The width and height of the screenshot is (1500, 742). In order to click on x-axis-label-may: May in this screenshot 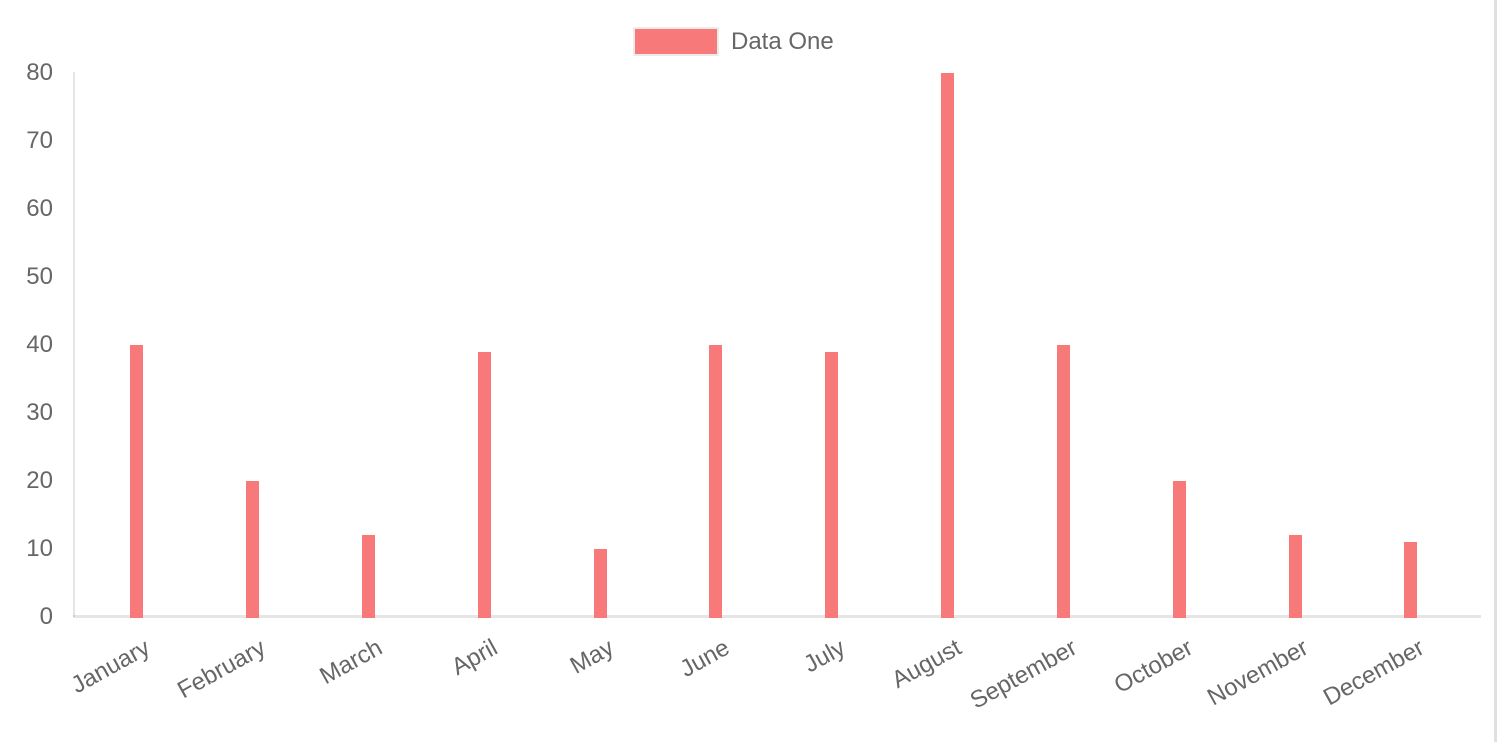, I will do `click(592, 657)`.